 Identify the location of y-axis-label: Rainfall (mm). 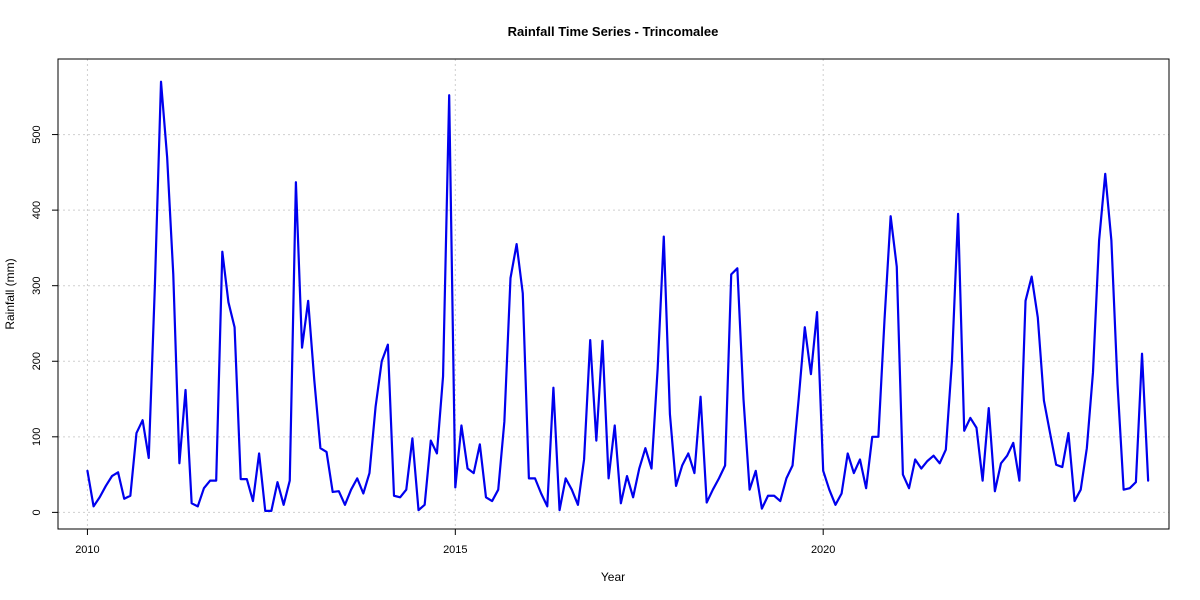
(10, 293).